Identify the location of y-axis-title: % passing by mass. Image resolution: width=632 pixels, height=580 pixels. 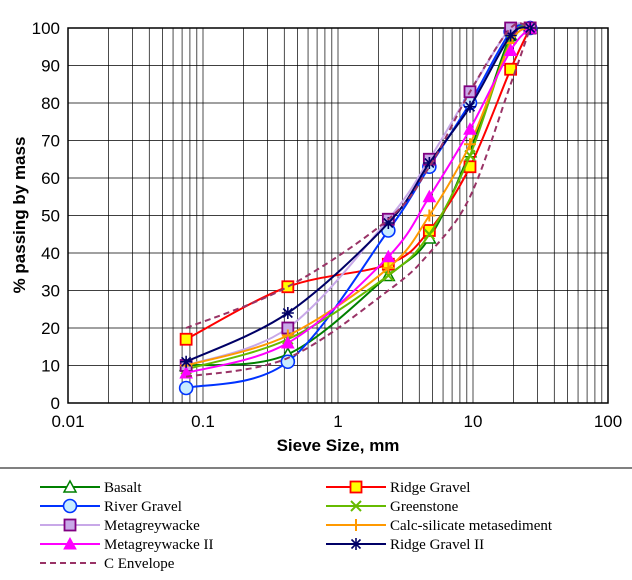
(19, 215).